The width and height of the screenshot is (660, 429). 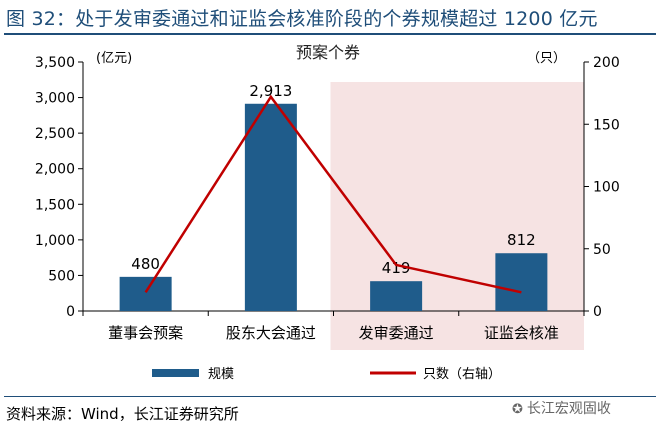 I want to click on left-axis-tick-label: 500, so click(x=61, y=276).